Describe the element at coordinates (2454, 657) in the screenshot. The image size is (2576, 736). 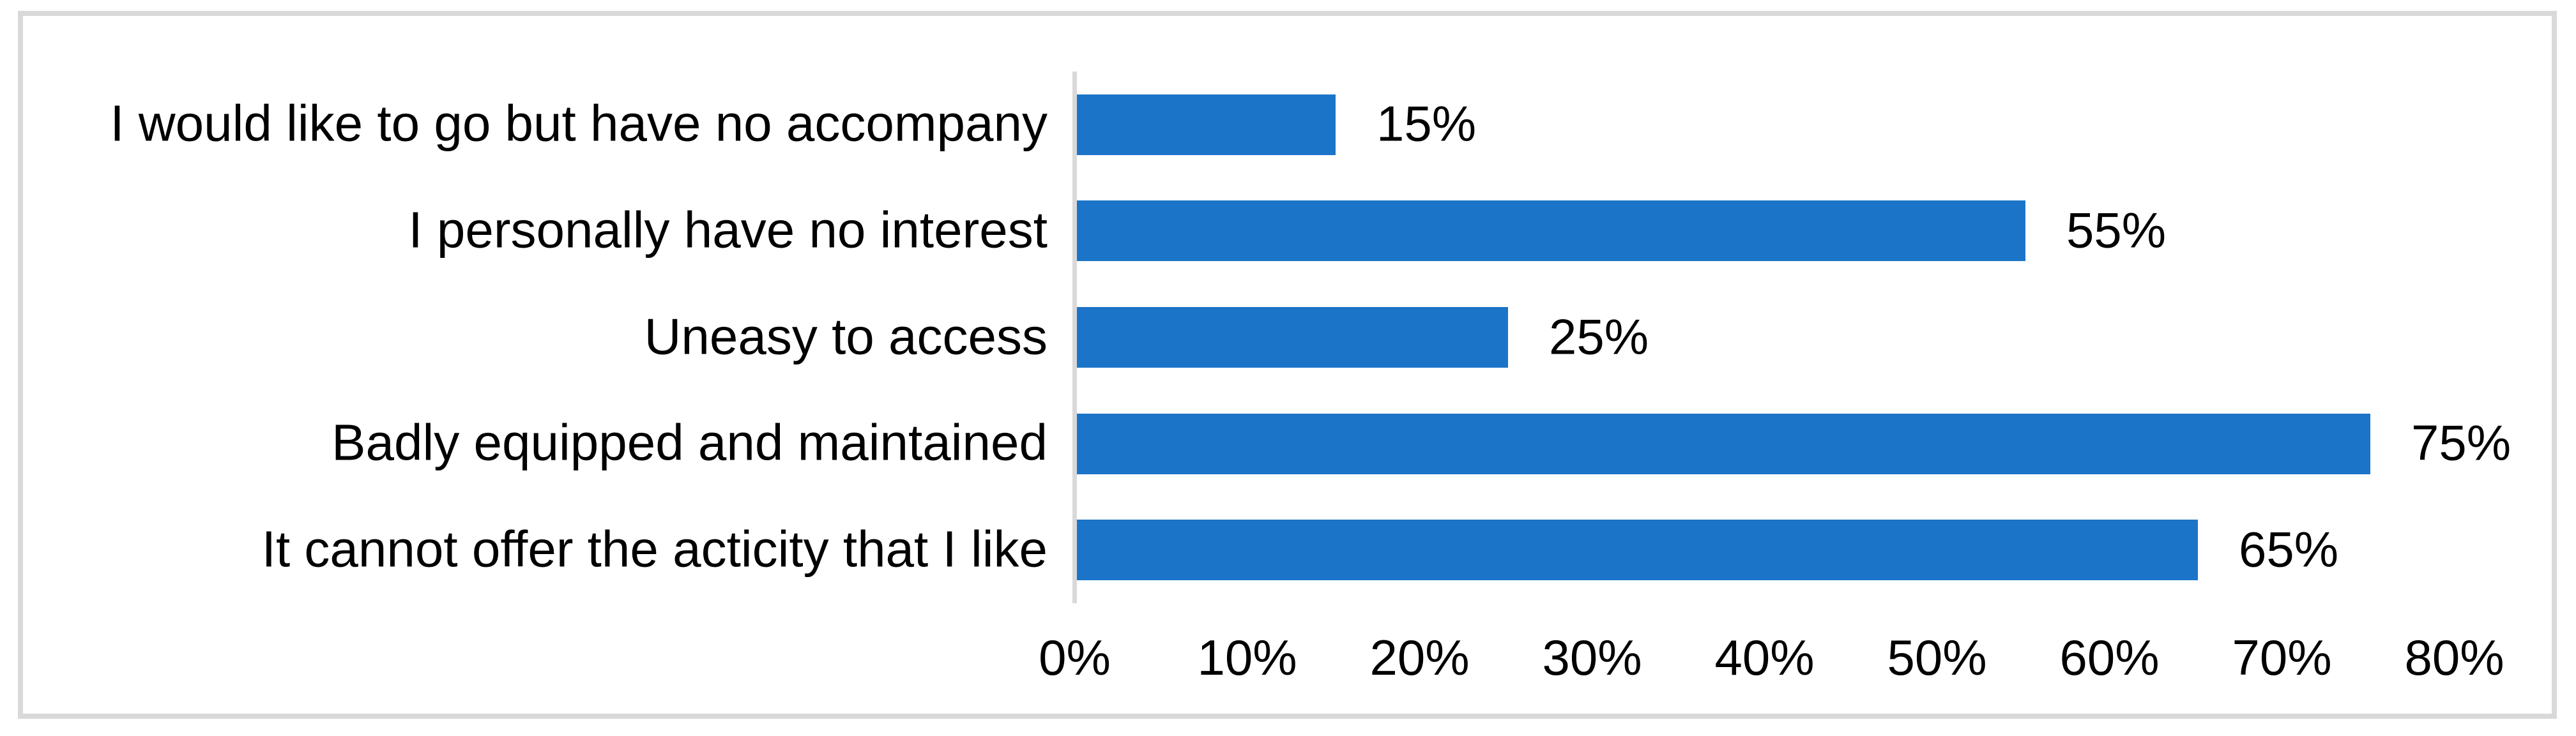
I see `x-tick-label: 80%` at that location.